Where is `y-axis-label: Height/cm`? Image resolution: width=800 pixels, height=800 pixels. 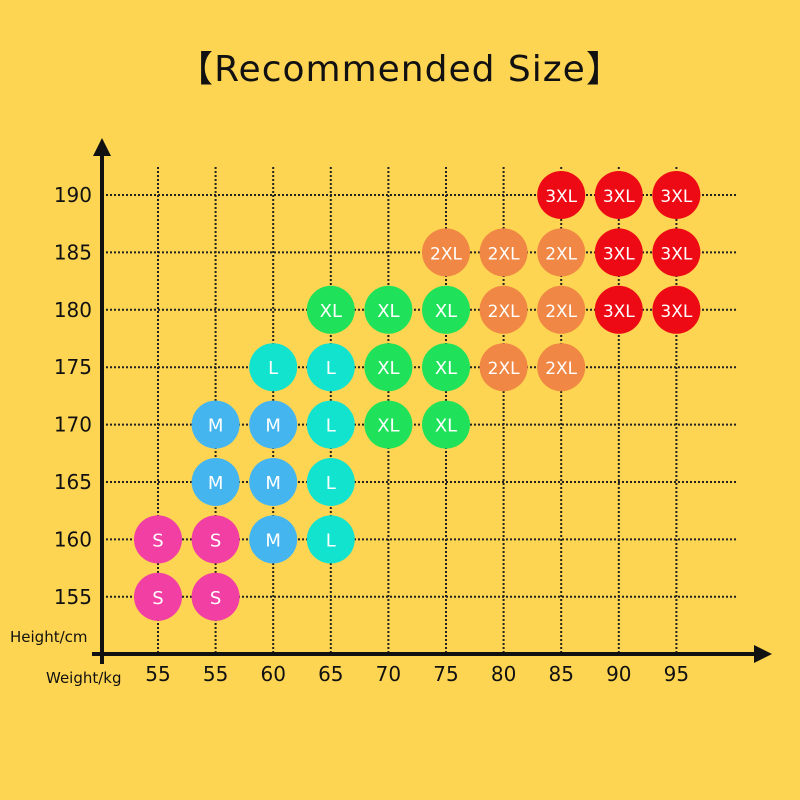 y-axis-label: Height/cm is located at coordinates (49, 637).